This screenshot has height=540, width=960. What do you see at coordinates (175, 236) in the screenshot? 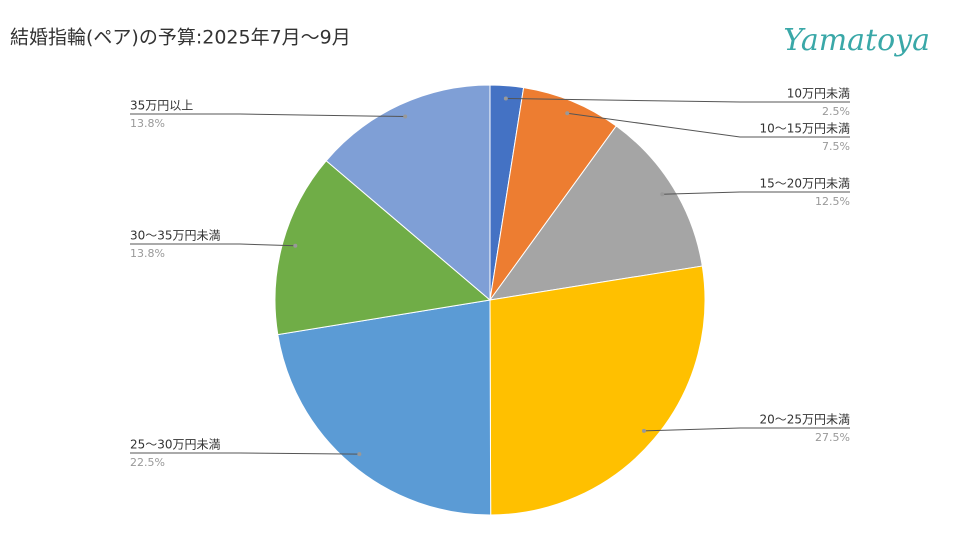
I see `slice-label: 30〜35万円未満` at bounding box center [175, 236].